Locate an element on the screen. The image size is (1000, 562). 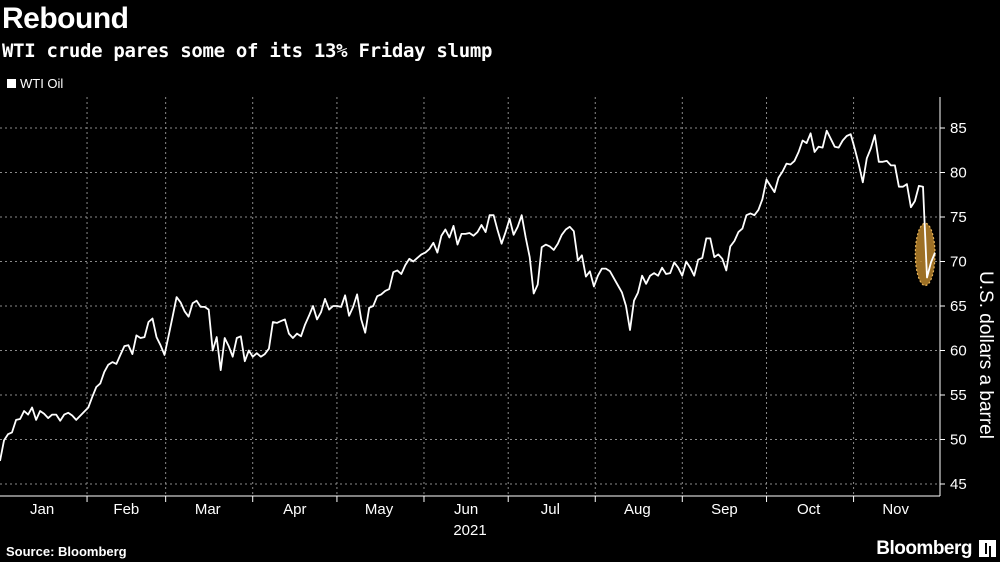
y-tick-label-75: 75 is located at coordinates (958, 217).